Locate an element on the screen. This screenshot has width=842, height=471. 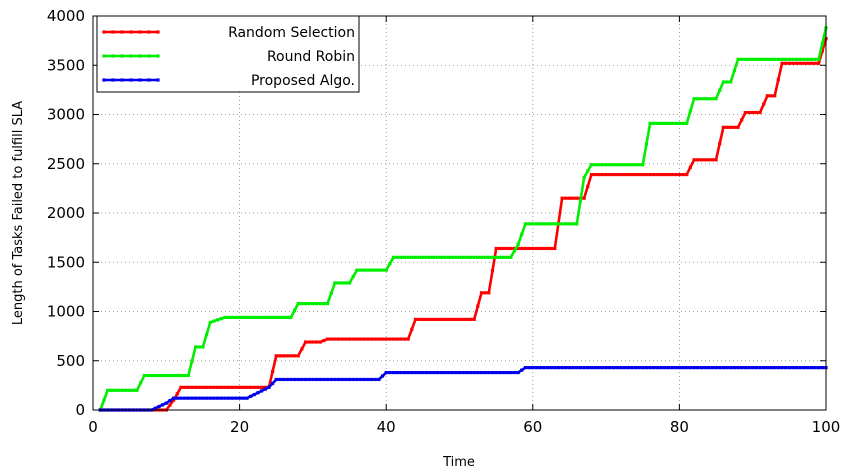
legend-label-2: Proposed Algo. is located at coordinates (303, 81).